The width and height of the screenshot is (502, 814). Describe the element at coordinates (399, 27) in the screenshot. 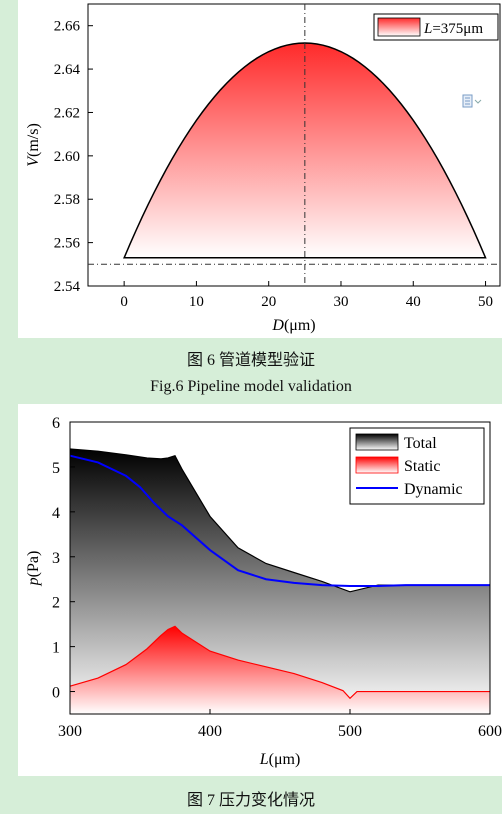

I see `legend-swatch` at that location.